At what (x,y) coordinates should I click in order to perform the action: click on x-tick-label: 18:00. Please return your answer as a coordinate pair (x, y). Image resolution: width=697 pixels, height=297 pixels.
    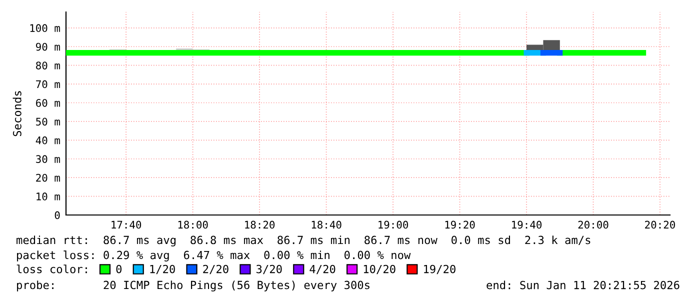
    Looking at the image, I should click on (193, 224).